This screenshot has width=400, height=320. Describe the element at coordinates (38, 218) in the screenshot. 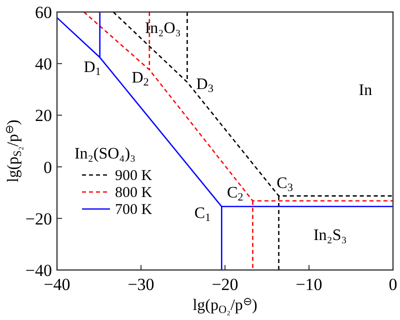

I see `y-tick-label: −20` at that location.